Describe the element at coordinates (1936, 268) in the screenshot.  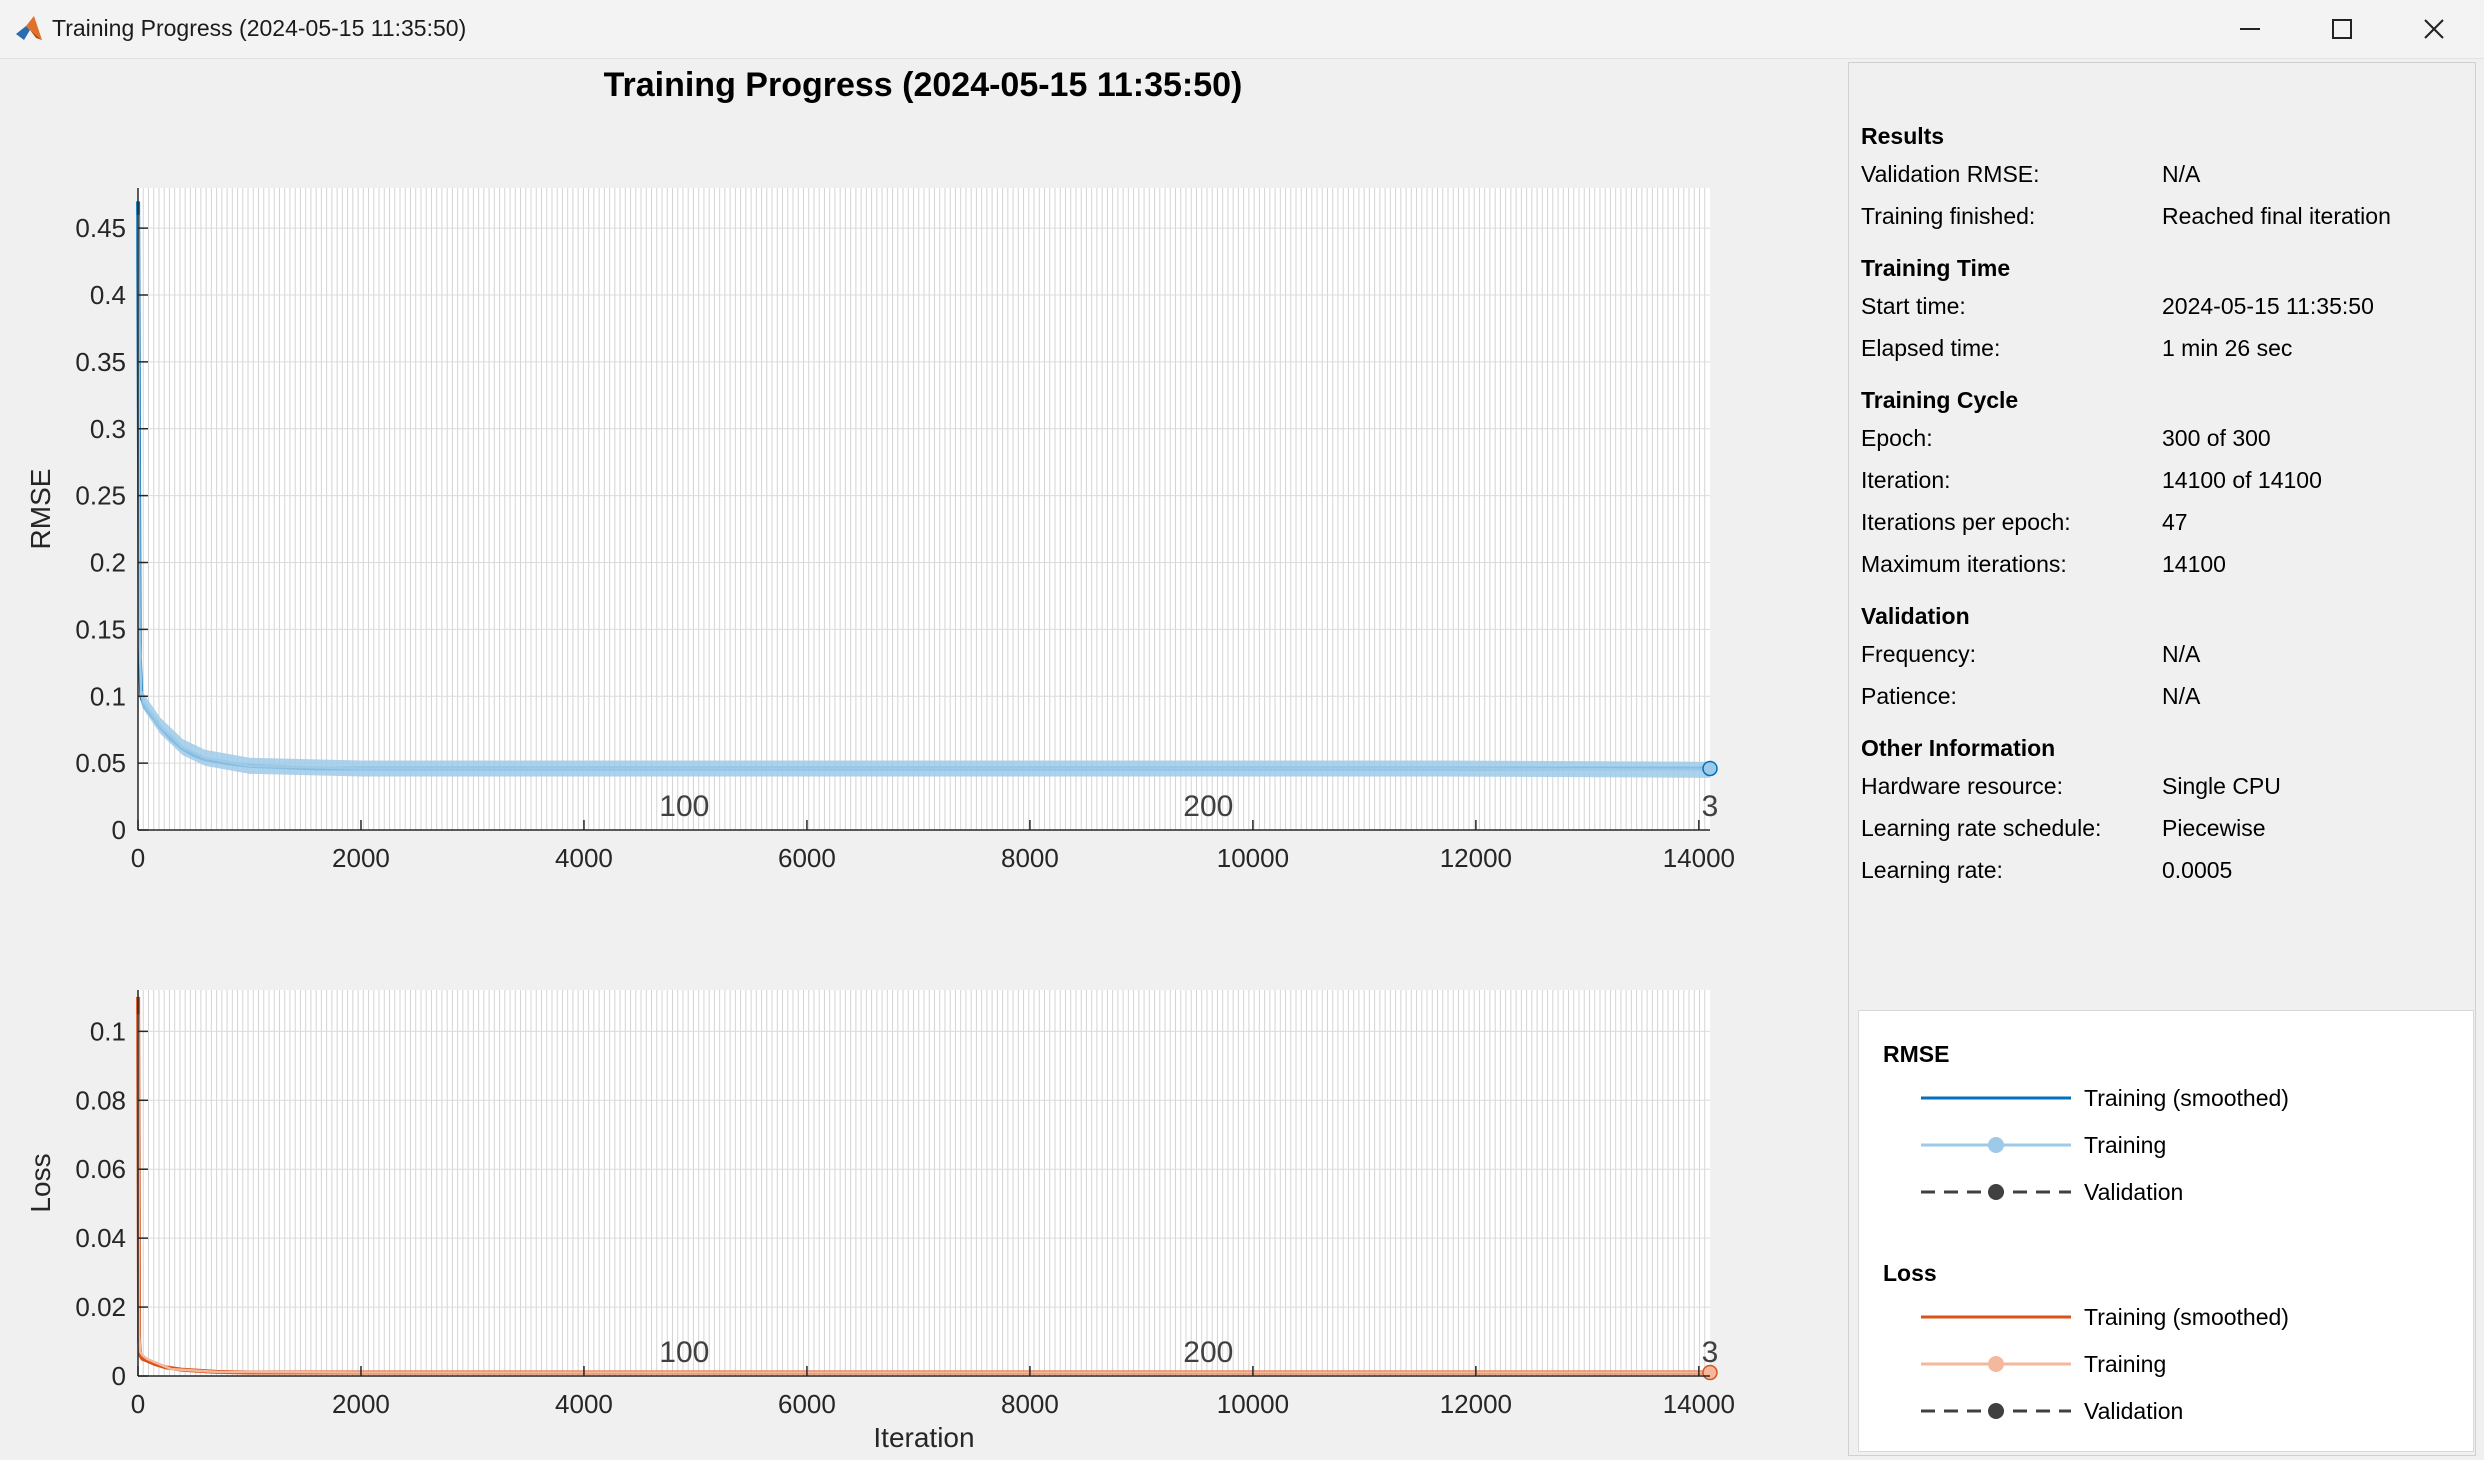
I see `info-section-title: Training Time` at that location.